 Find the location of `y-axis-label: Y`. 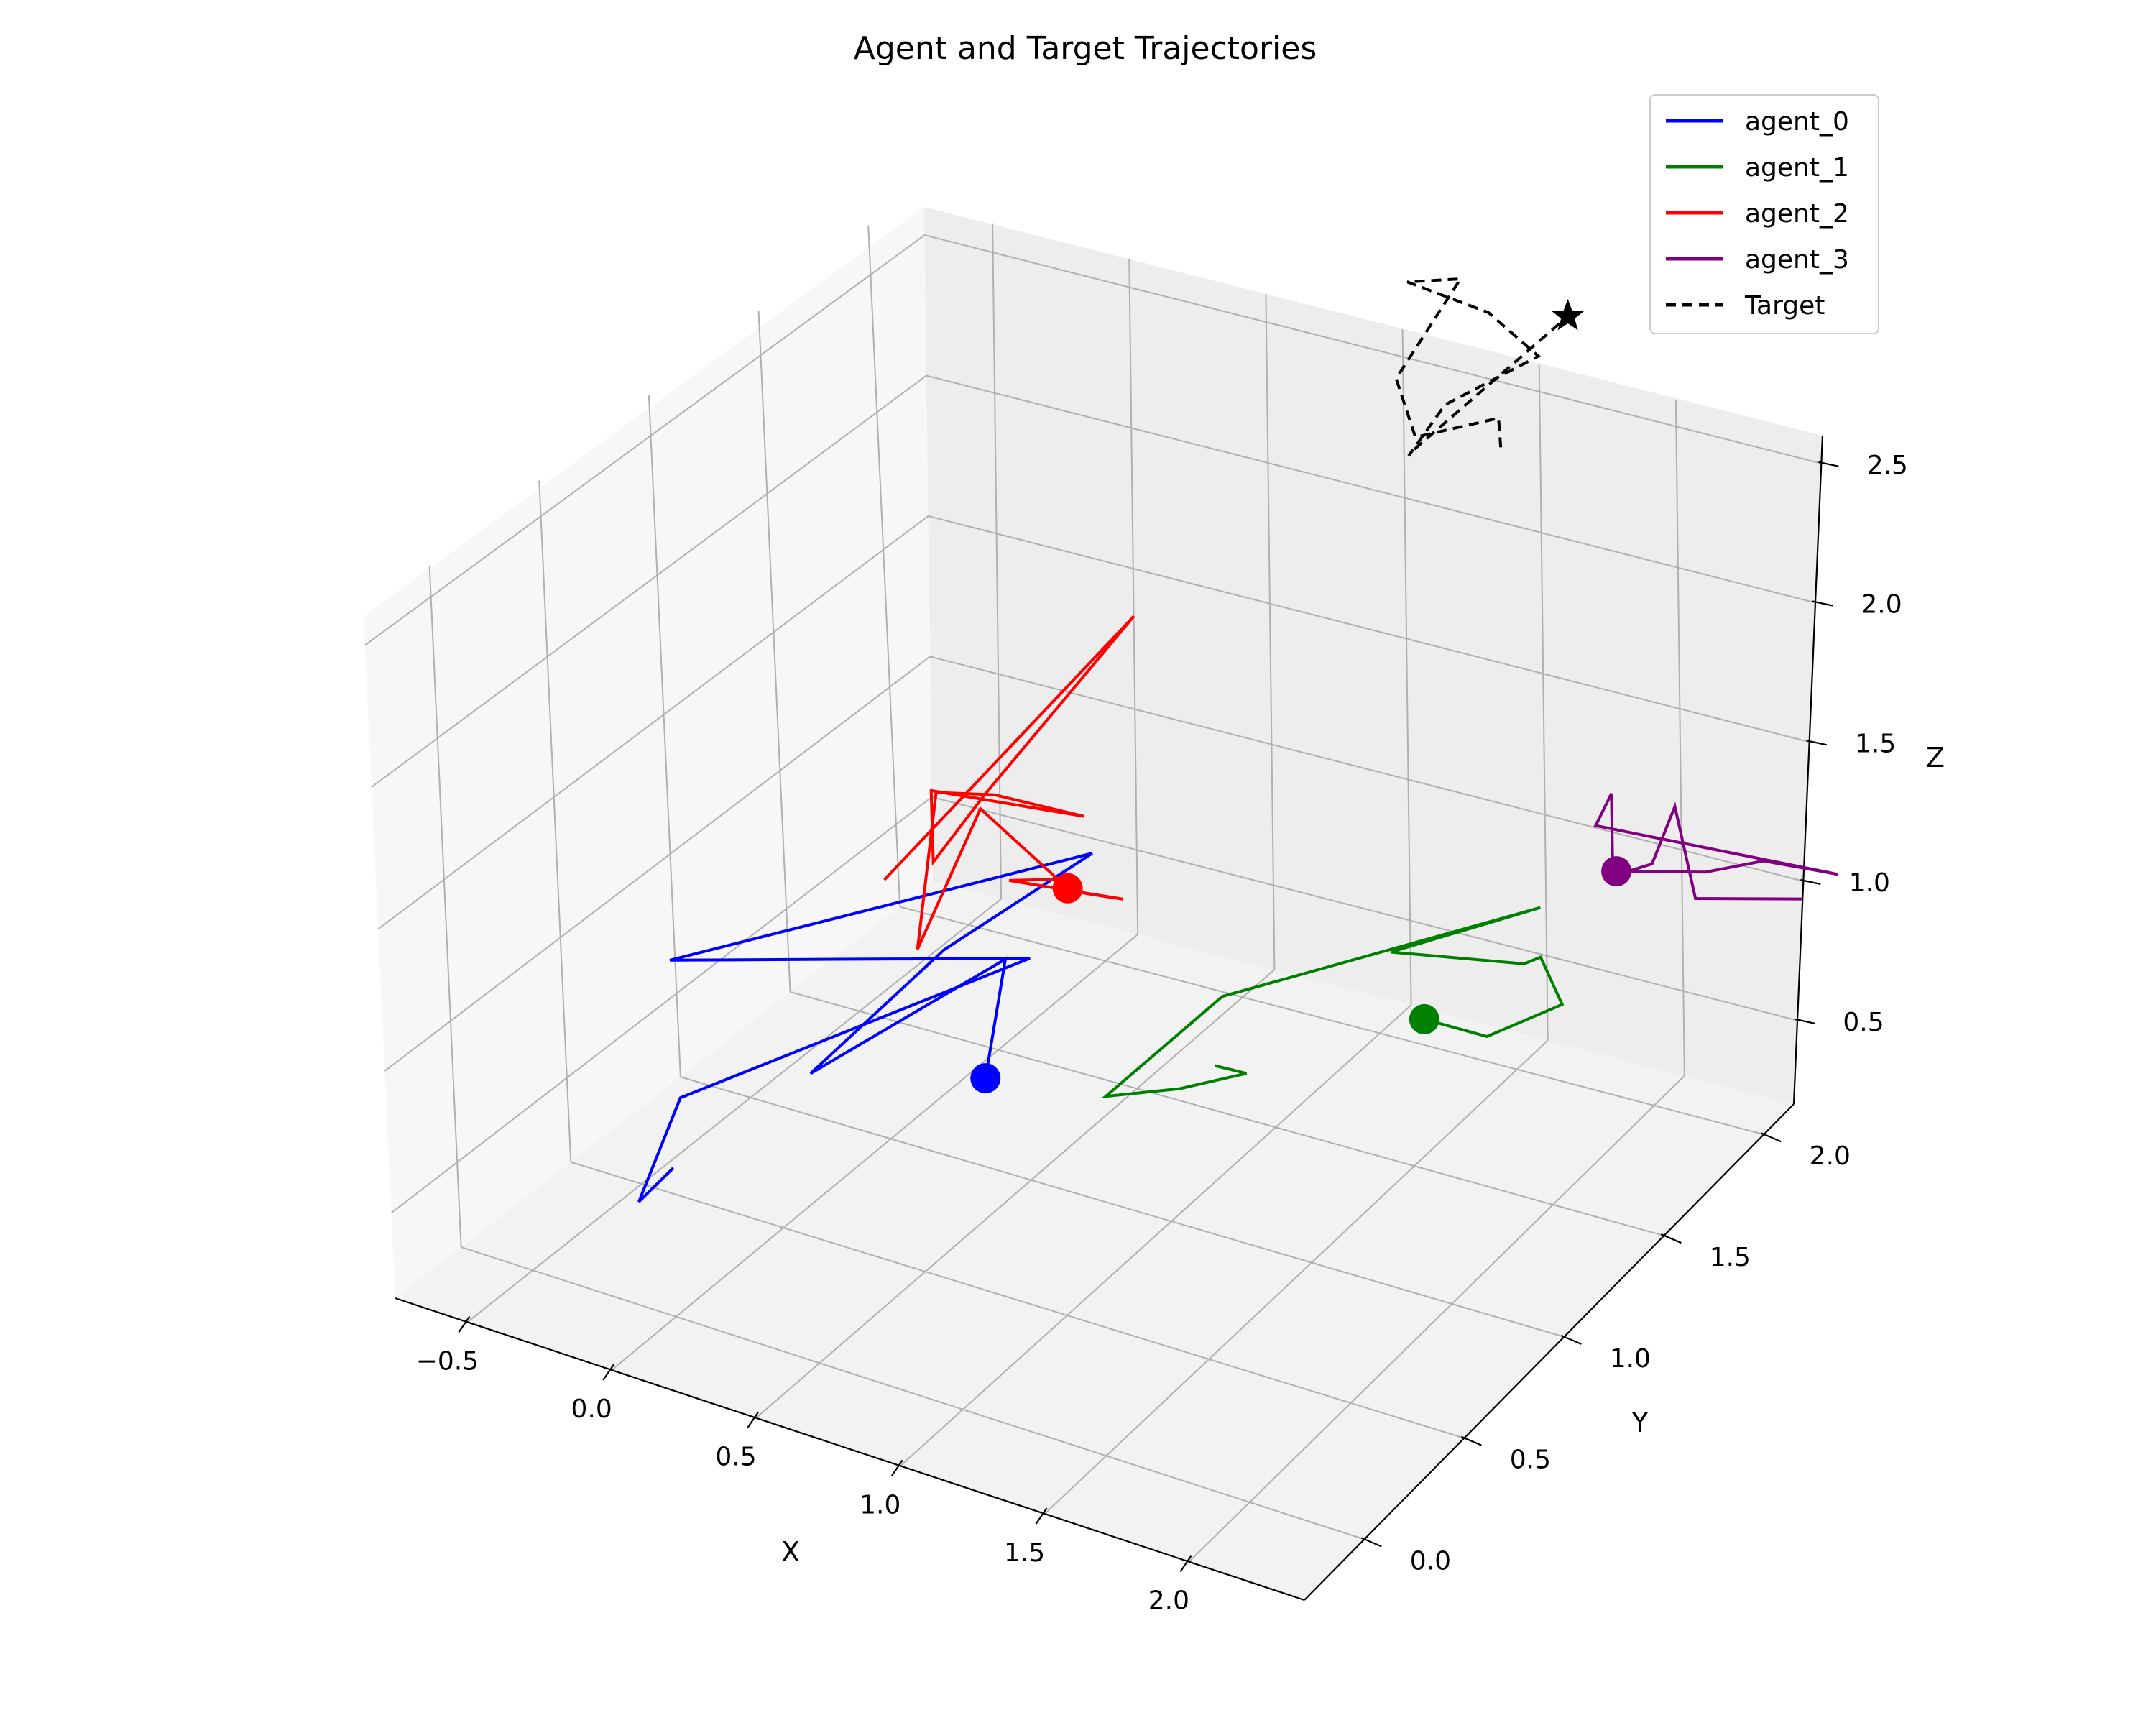

y-axis-label: Y is located at coordinates (1640, 1422).